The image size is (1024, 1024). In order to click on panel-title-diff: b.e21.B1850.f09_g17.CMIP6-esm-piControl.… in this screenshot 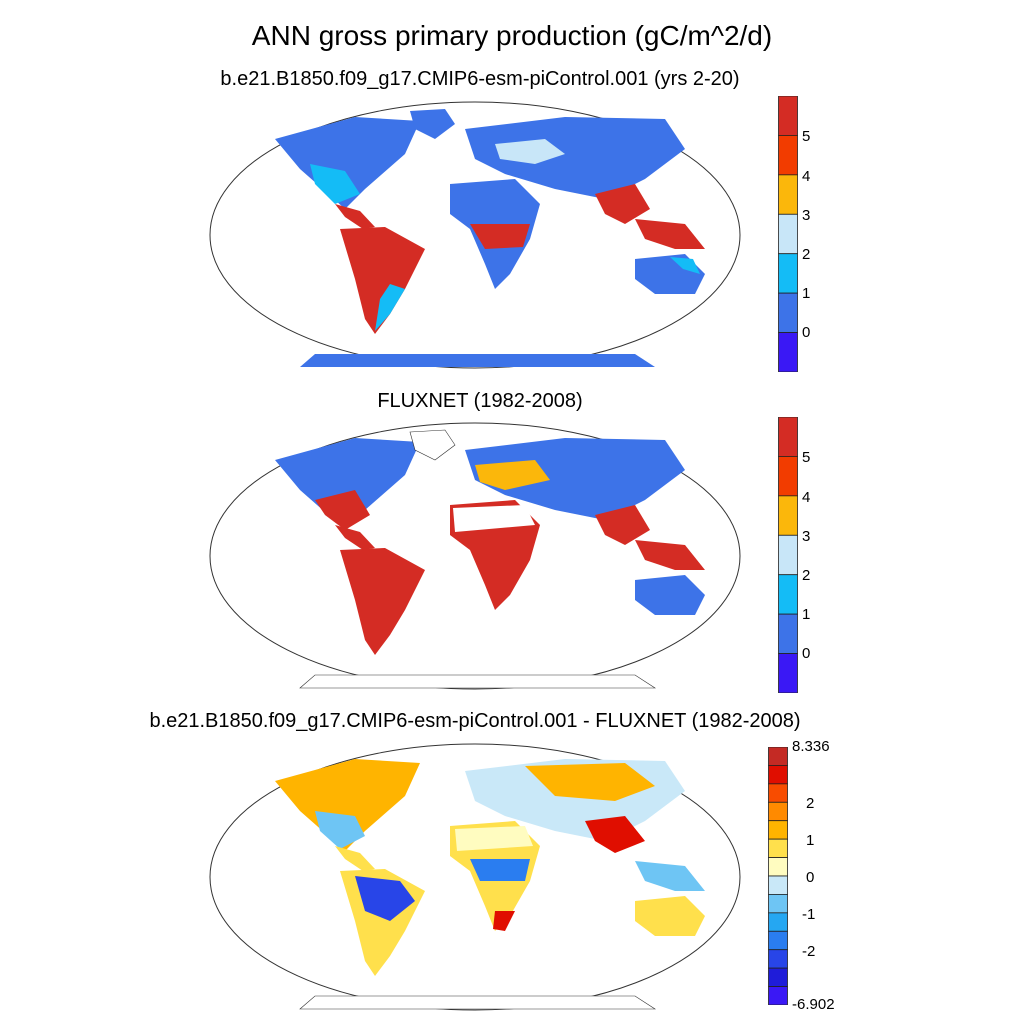, I will do `click(475, 721)`.